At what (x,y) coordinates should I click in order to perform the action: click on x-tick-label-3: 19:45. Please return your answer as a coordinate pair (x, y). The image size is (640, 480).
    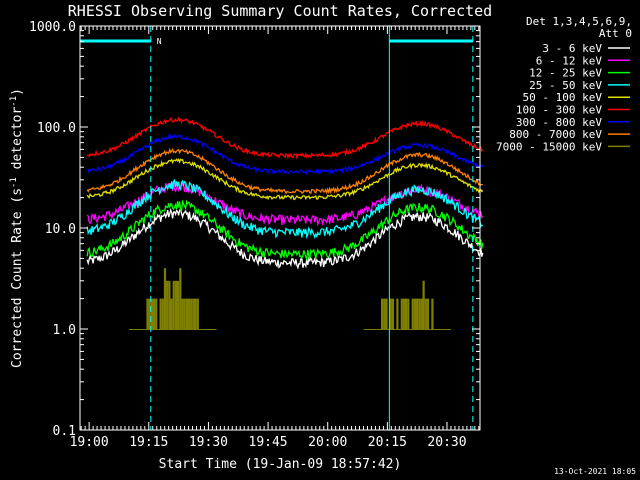
    Looking at the image, I should click on (268, 442).